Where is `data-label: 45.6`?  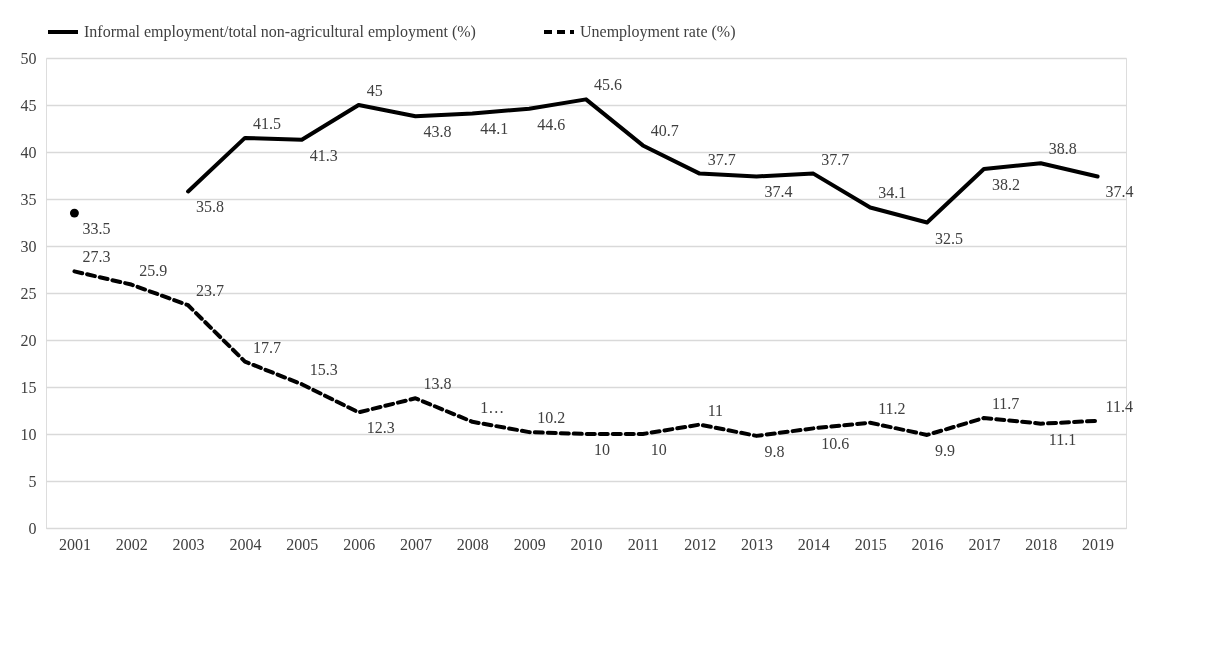 data-label: 45.6 is located at coordinates (608, 85).